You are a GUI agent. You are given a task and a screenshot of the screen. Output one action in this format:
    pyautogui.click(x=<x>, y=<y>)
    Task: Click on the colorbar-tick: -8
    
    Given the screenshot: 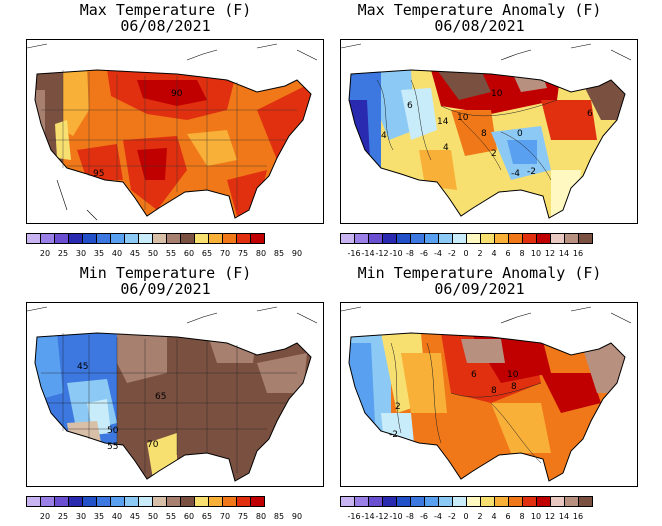 What is the action you would take?
    pyautogui.click(x=410, y=516)
    